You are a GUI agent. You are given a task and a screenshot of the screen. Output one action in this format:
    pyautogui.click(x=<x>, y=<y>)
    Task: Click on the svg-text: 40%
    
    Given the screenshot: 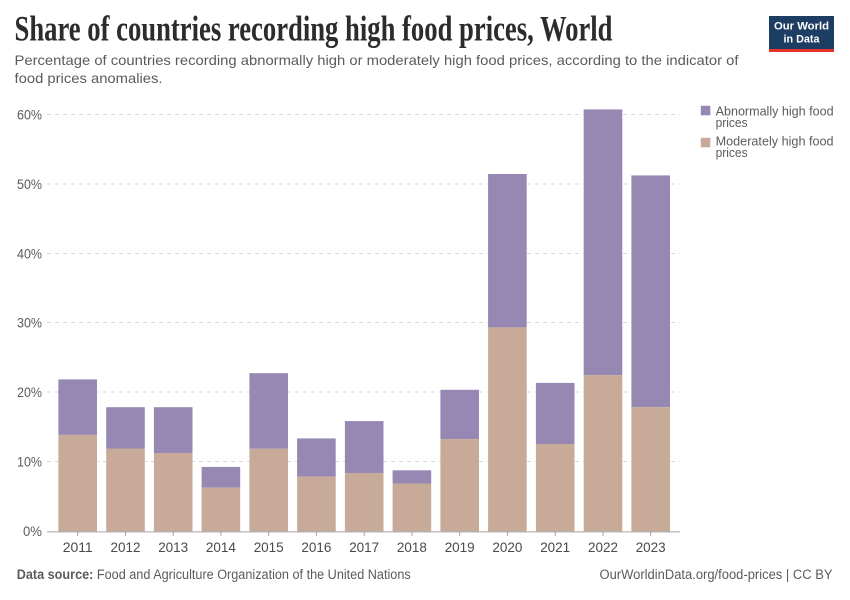 What is the action you would take?
    pyautogui.click(x=29, y=254)
    